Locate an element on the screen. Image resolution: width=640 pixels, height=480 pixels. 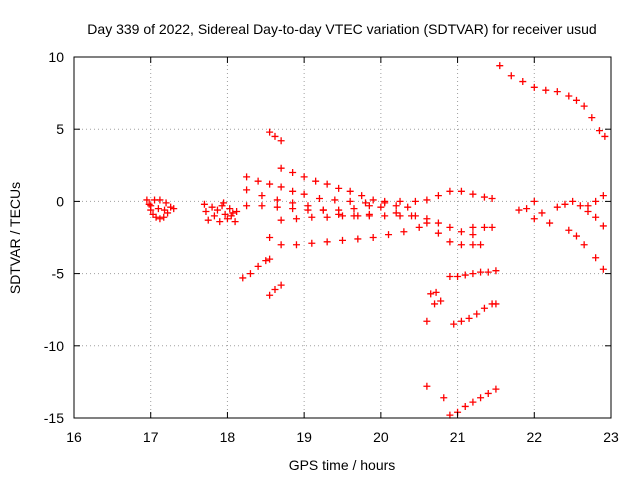
y-tick-label: -10 is located at coordinates (54, 346).